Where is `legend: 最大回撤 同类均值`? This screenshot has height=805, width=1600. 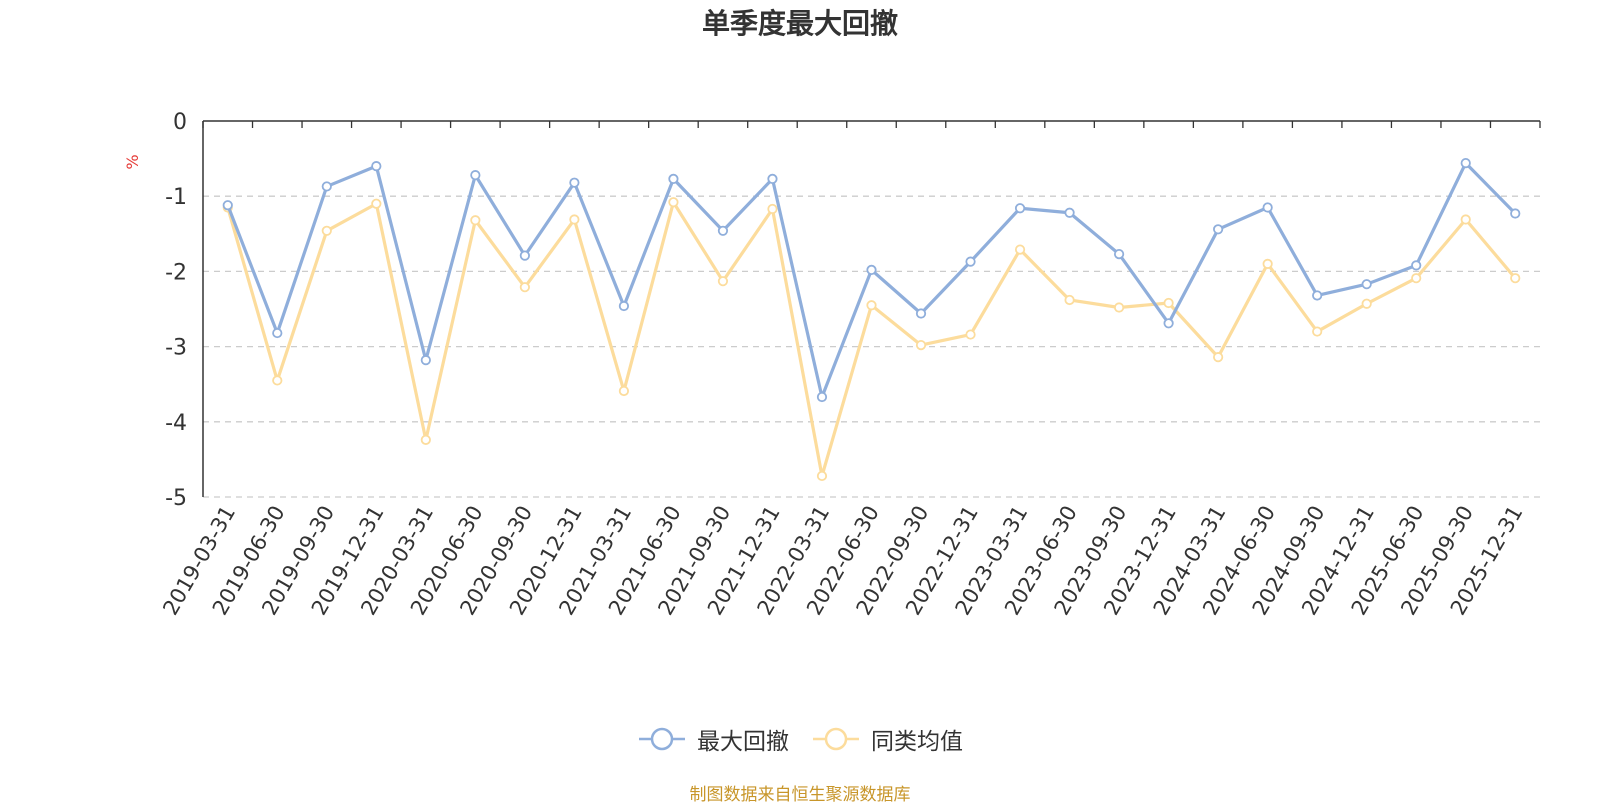 legend: 最大回撤 同类均值 is located at coordinates (800, 739).